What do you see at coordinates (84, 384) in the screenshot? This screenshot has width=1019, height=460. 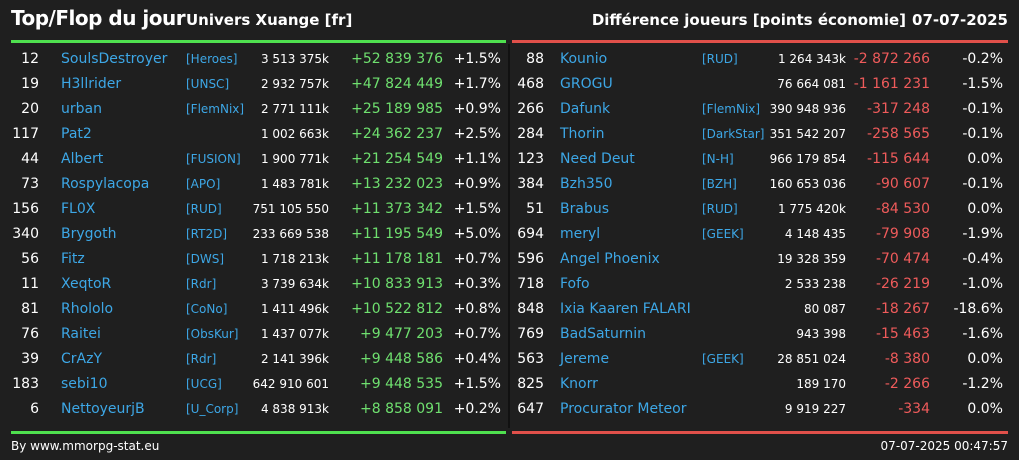 I see `player-name-link: sebi10` at bounding box center [84, 384].